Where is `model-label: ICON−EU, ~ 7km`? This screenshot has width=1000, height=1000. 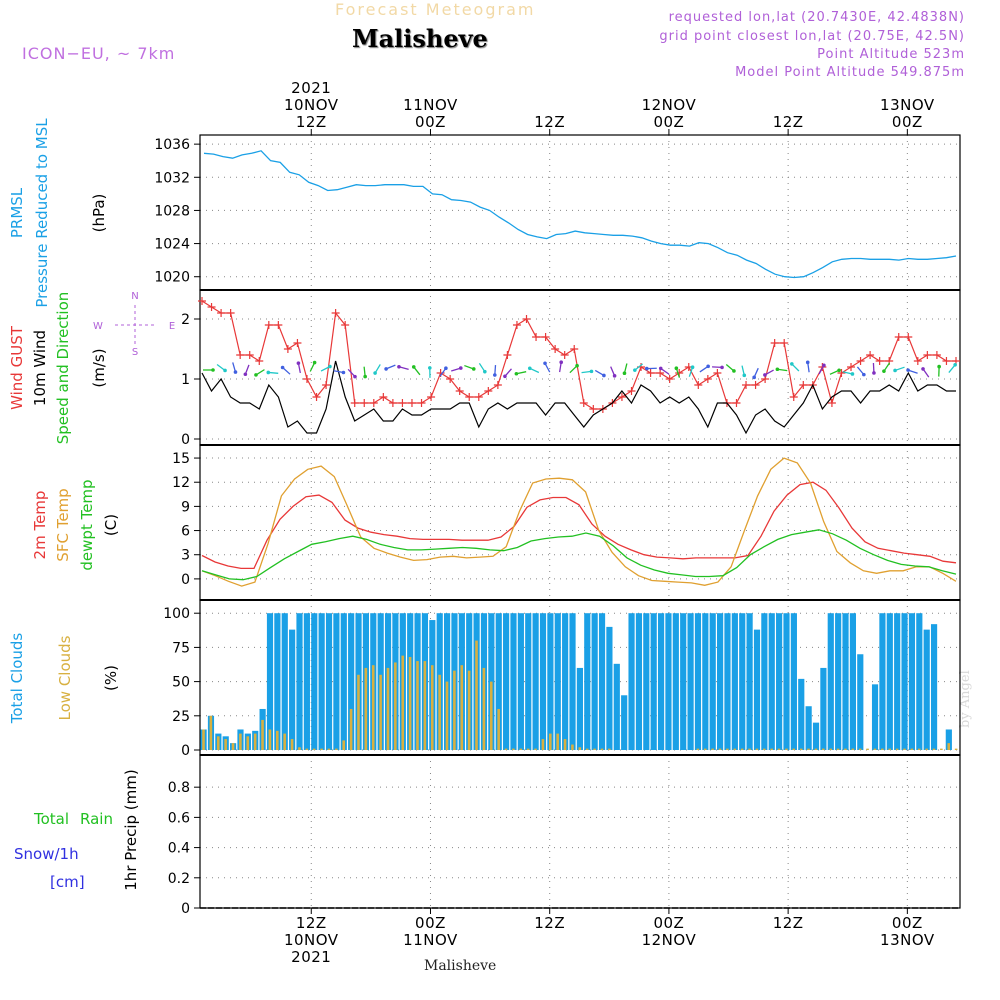 model-label: ICON−EU, ~ 7km is located at coordinates (99, 53).